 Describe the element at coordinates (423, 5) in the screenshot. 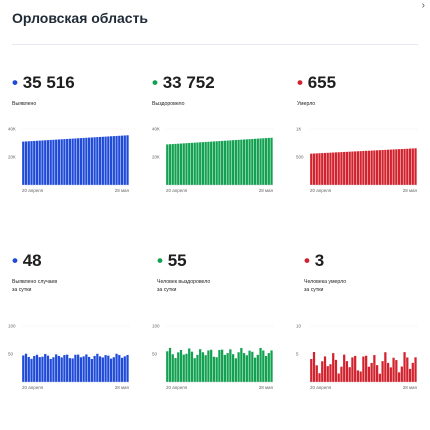

I see `chevron-icon: ›` at that location.